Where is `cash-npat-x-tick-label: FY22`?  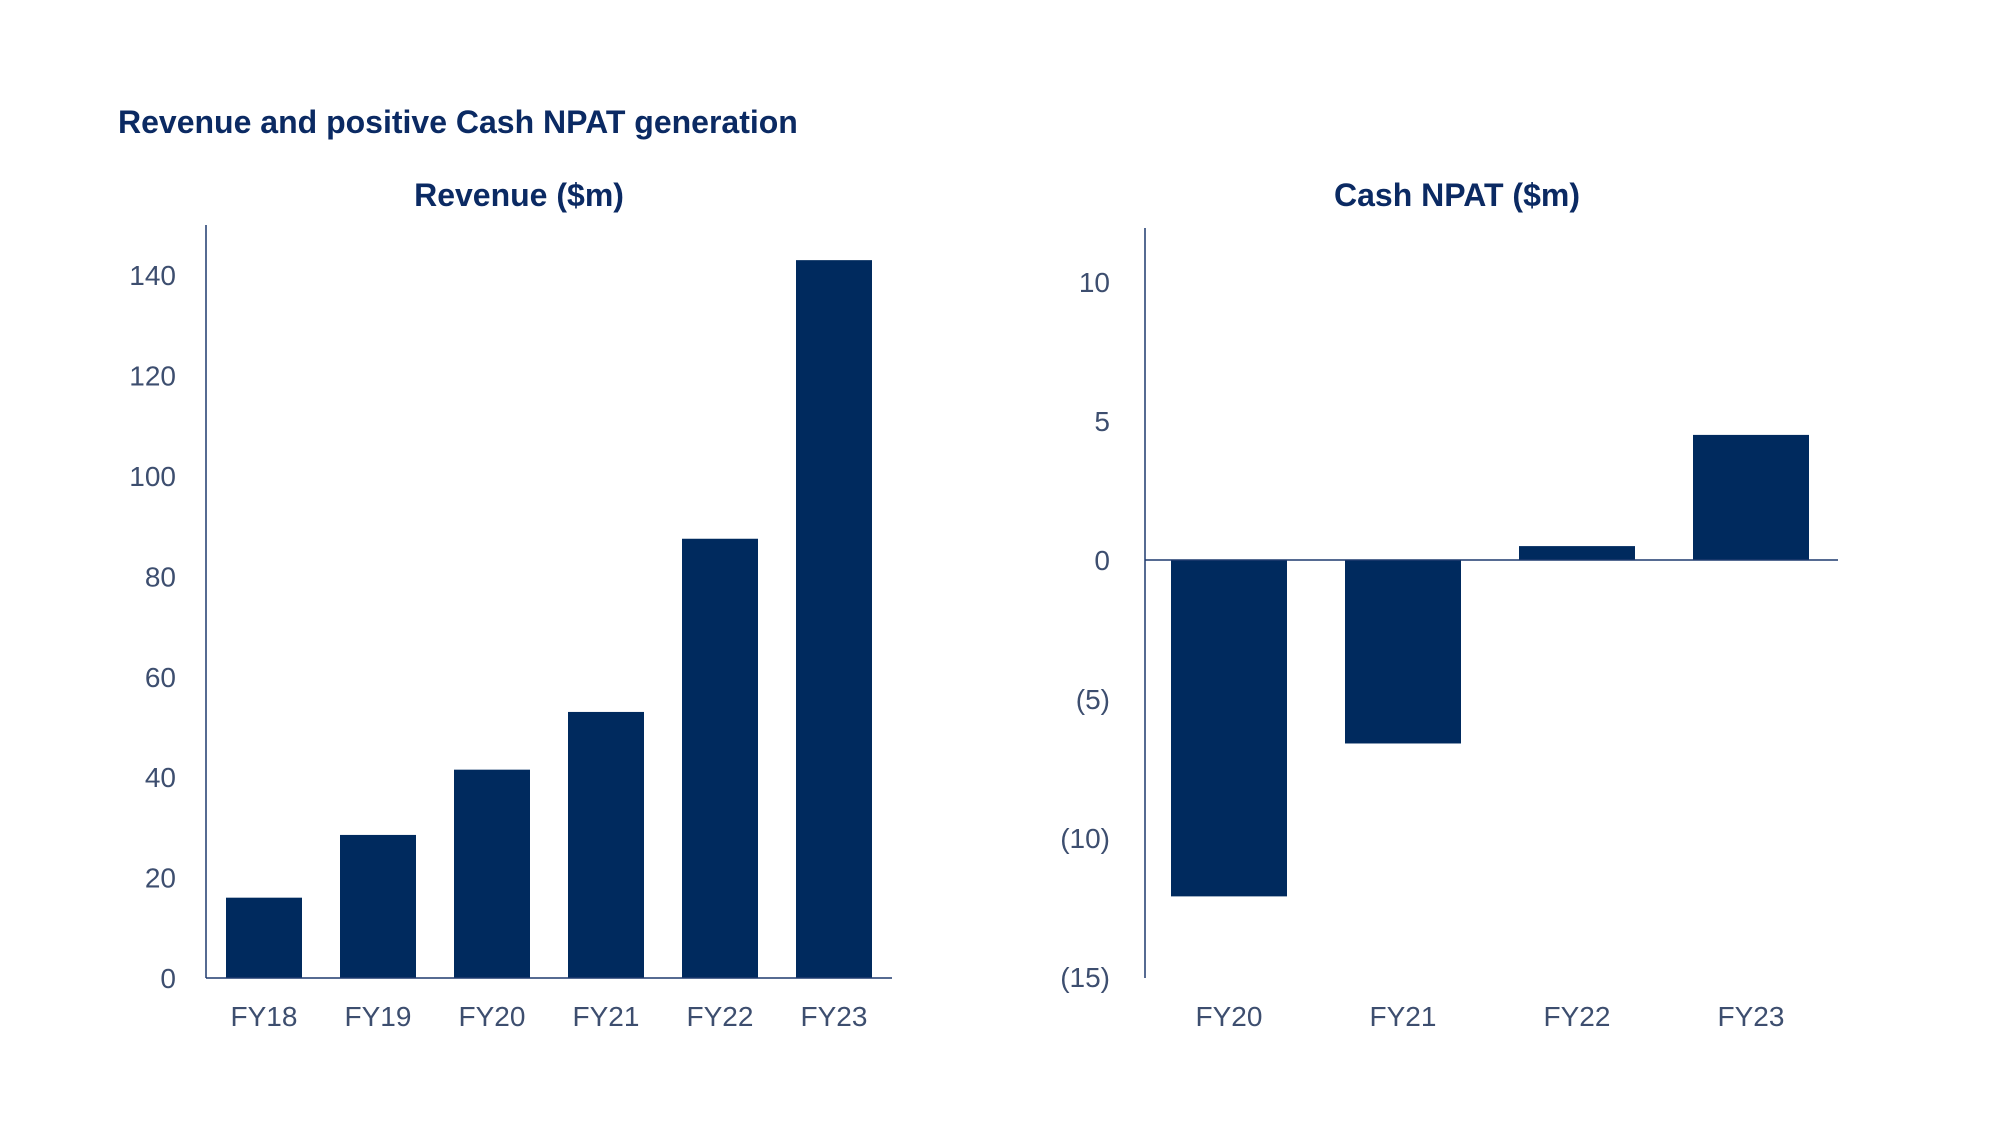
cash-npat-x-tick-label: FY22 is located at coordinates (1577, 1016).